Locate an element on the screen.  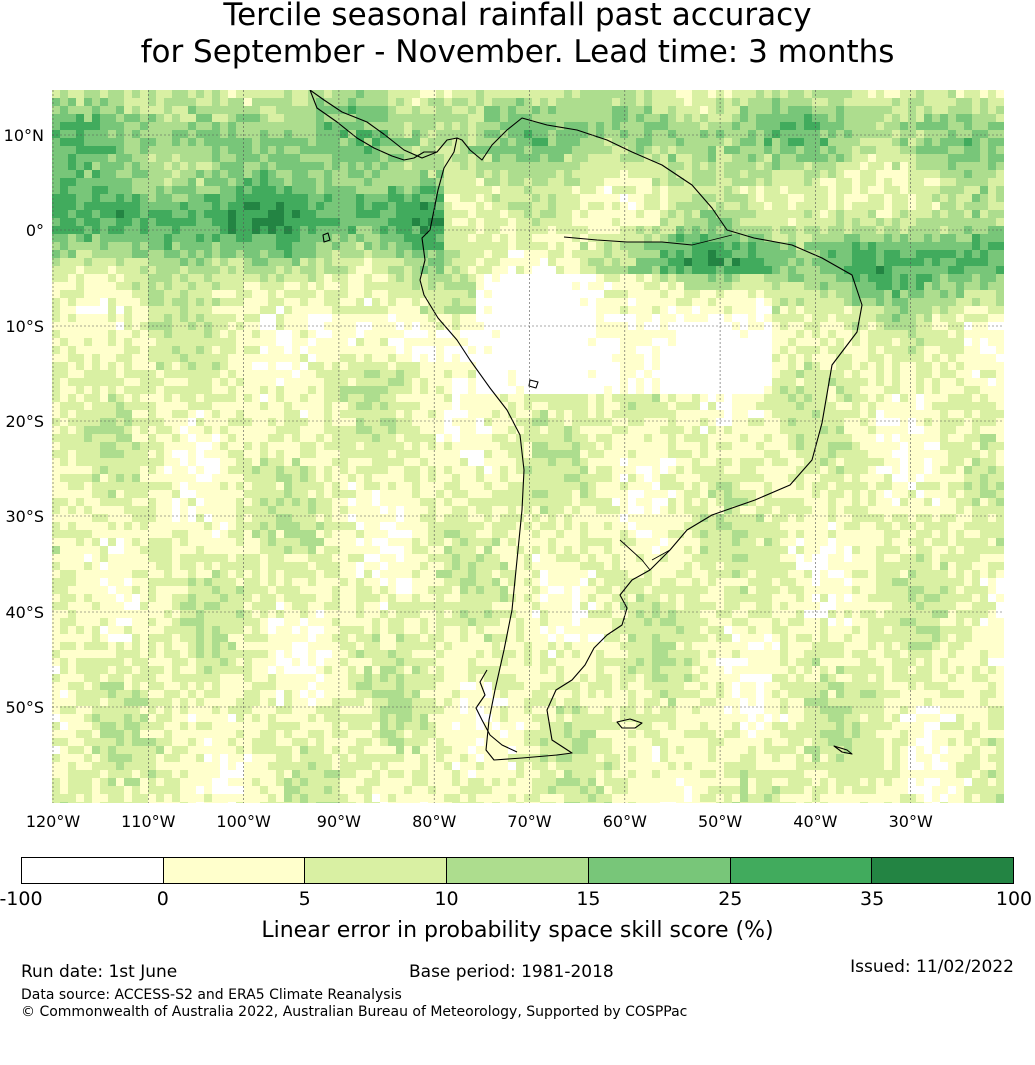
colorbar-tick-label: 15 is located at coordinates (588, 899).